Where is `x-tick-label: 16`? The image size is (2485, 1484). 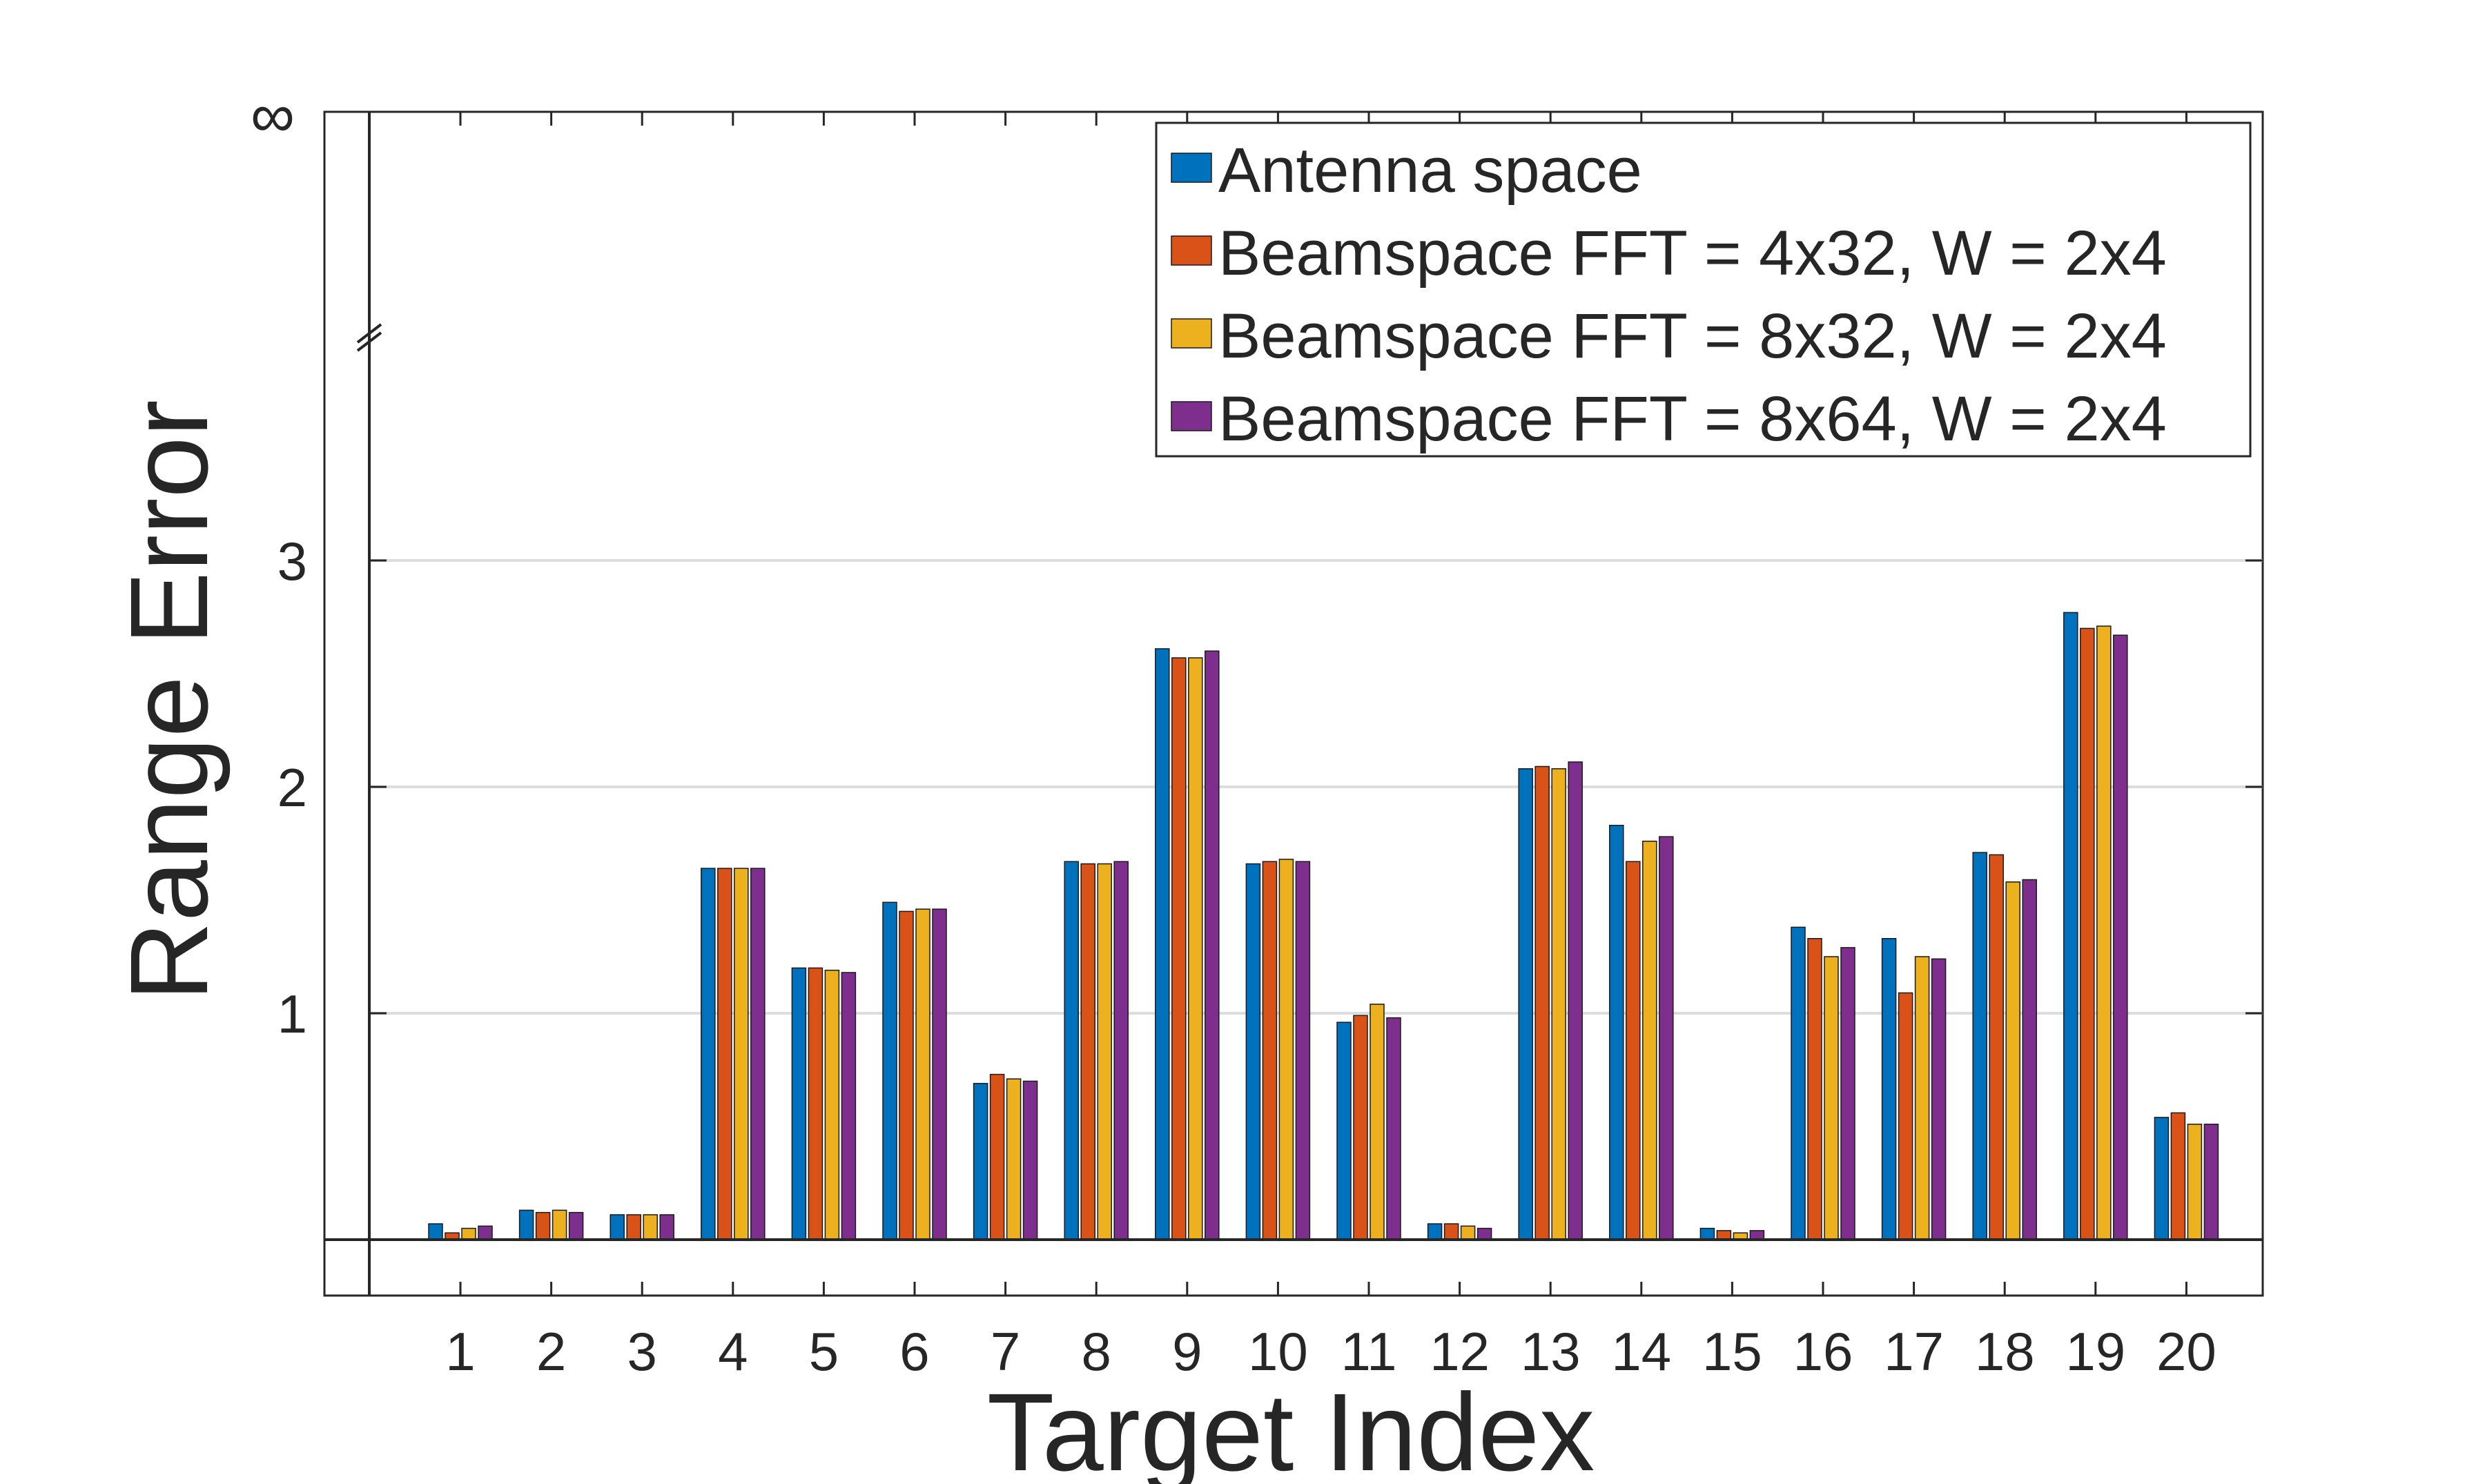
x-tick-label: 16 is located at coordinates (1823, 1351).